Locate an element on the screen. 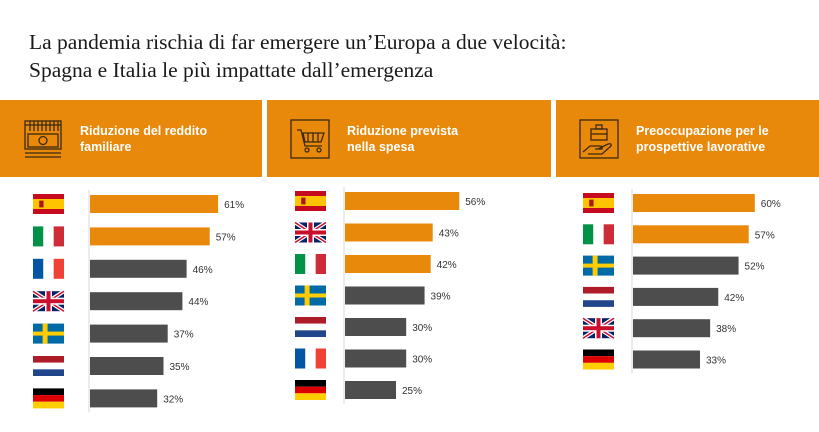 The height and width of the screenshot is (432, 819). data-label: 37% is located at coordinates (184, 335).